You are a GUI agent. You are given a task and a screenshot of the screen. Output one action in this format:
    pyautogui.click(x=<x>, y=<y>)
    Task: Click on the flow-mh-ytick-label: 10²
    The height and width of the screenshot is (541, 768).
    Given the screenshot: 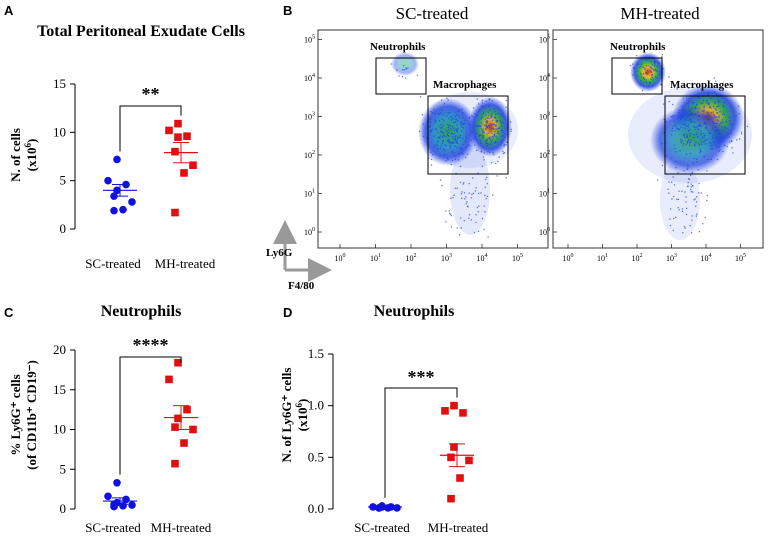 What is the action you would take?
    pyautogui.click(x=544, y=155)
    